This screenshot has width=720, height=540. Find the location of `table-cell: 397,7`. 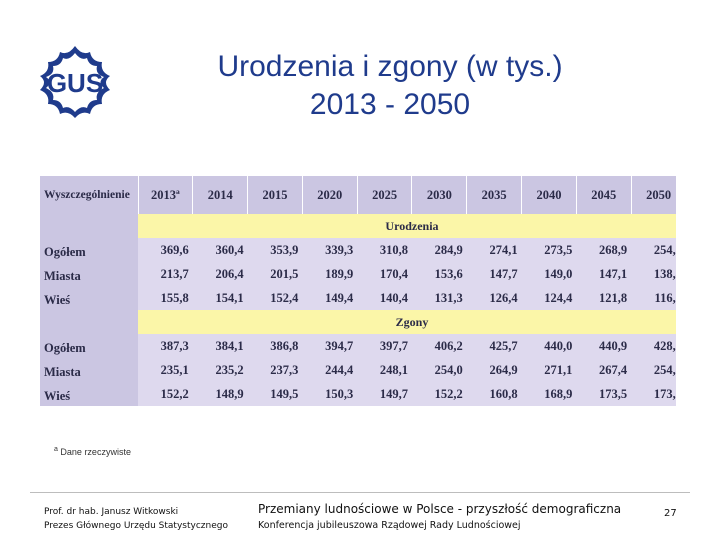

table-cell: 397,7 is located at coordinates (384, 346).